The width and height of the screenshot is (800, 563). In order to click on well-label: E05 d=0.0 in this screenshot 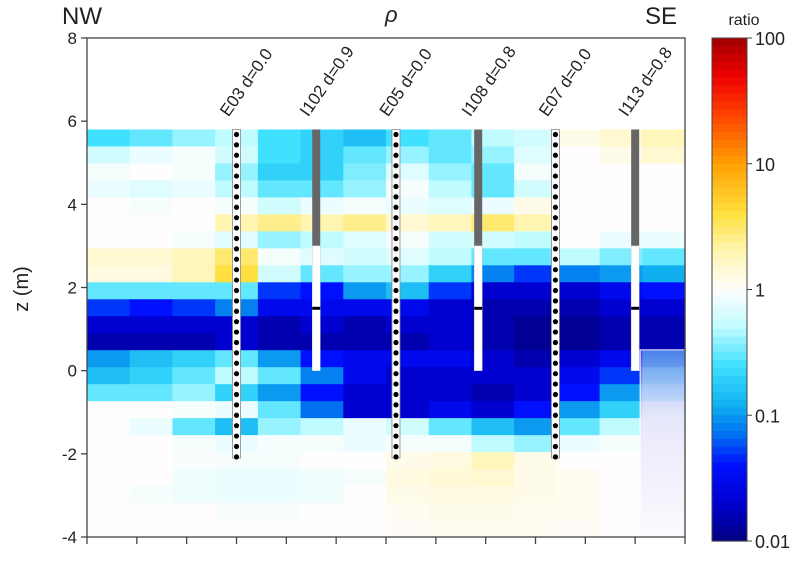, I will do `click(406, 82)`.